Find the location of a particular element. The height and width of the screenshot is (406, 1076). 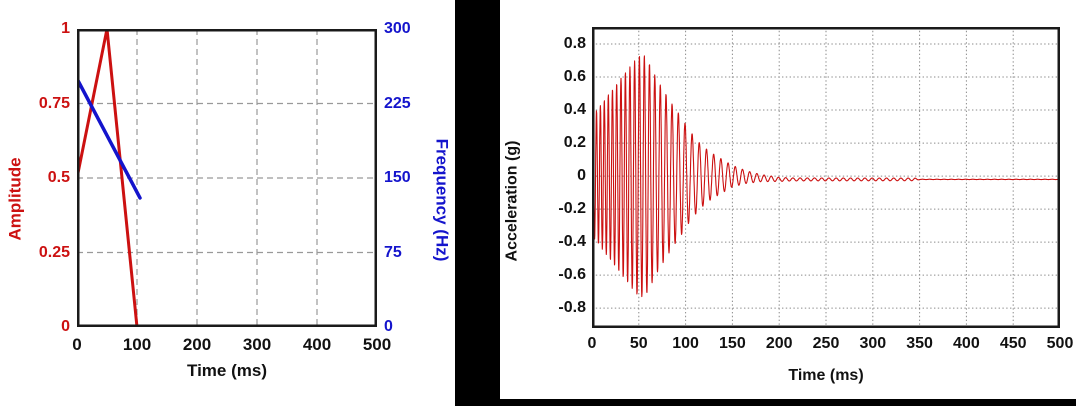

y-left-tick-label: 0.75 is located at coordinates (54, 103).